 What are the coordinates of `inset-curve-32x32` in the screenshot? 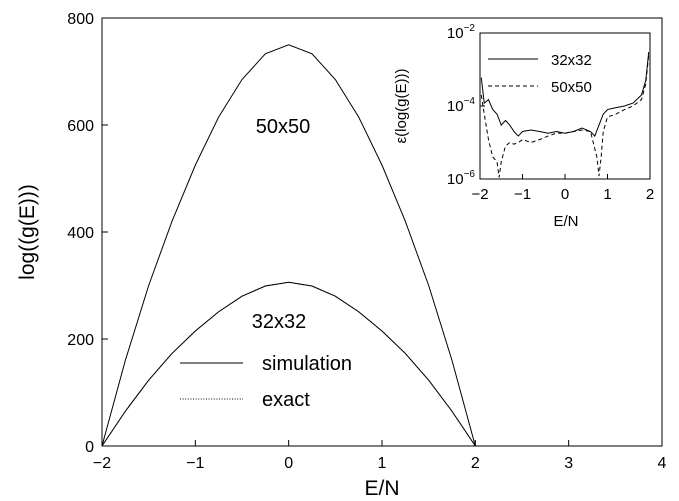 It's located at (565, 94).